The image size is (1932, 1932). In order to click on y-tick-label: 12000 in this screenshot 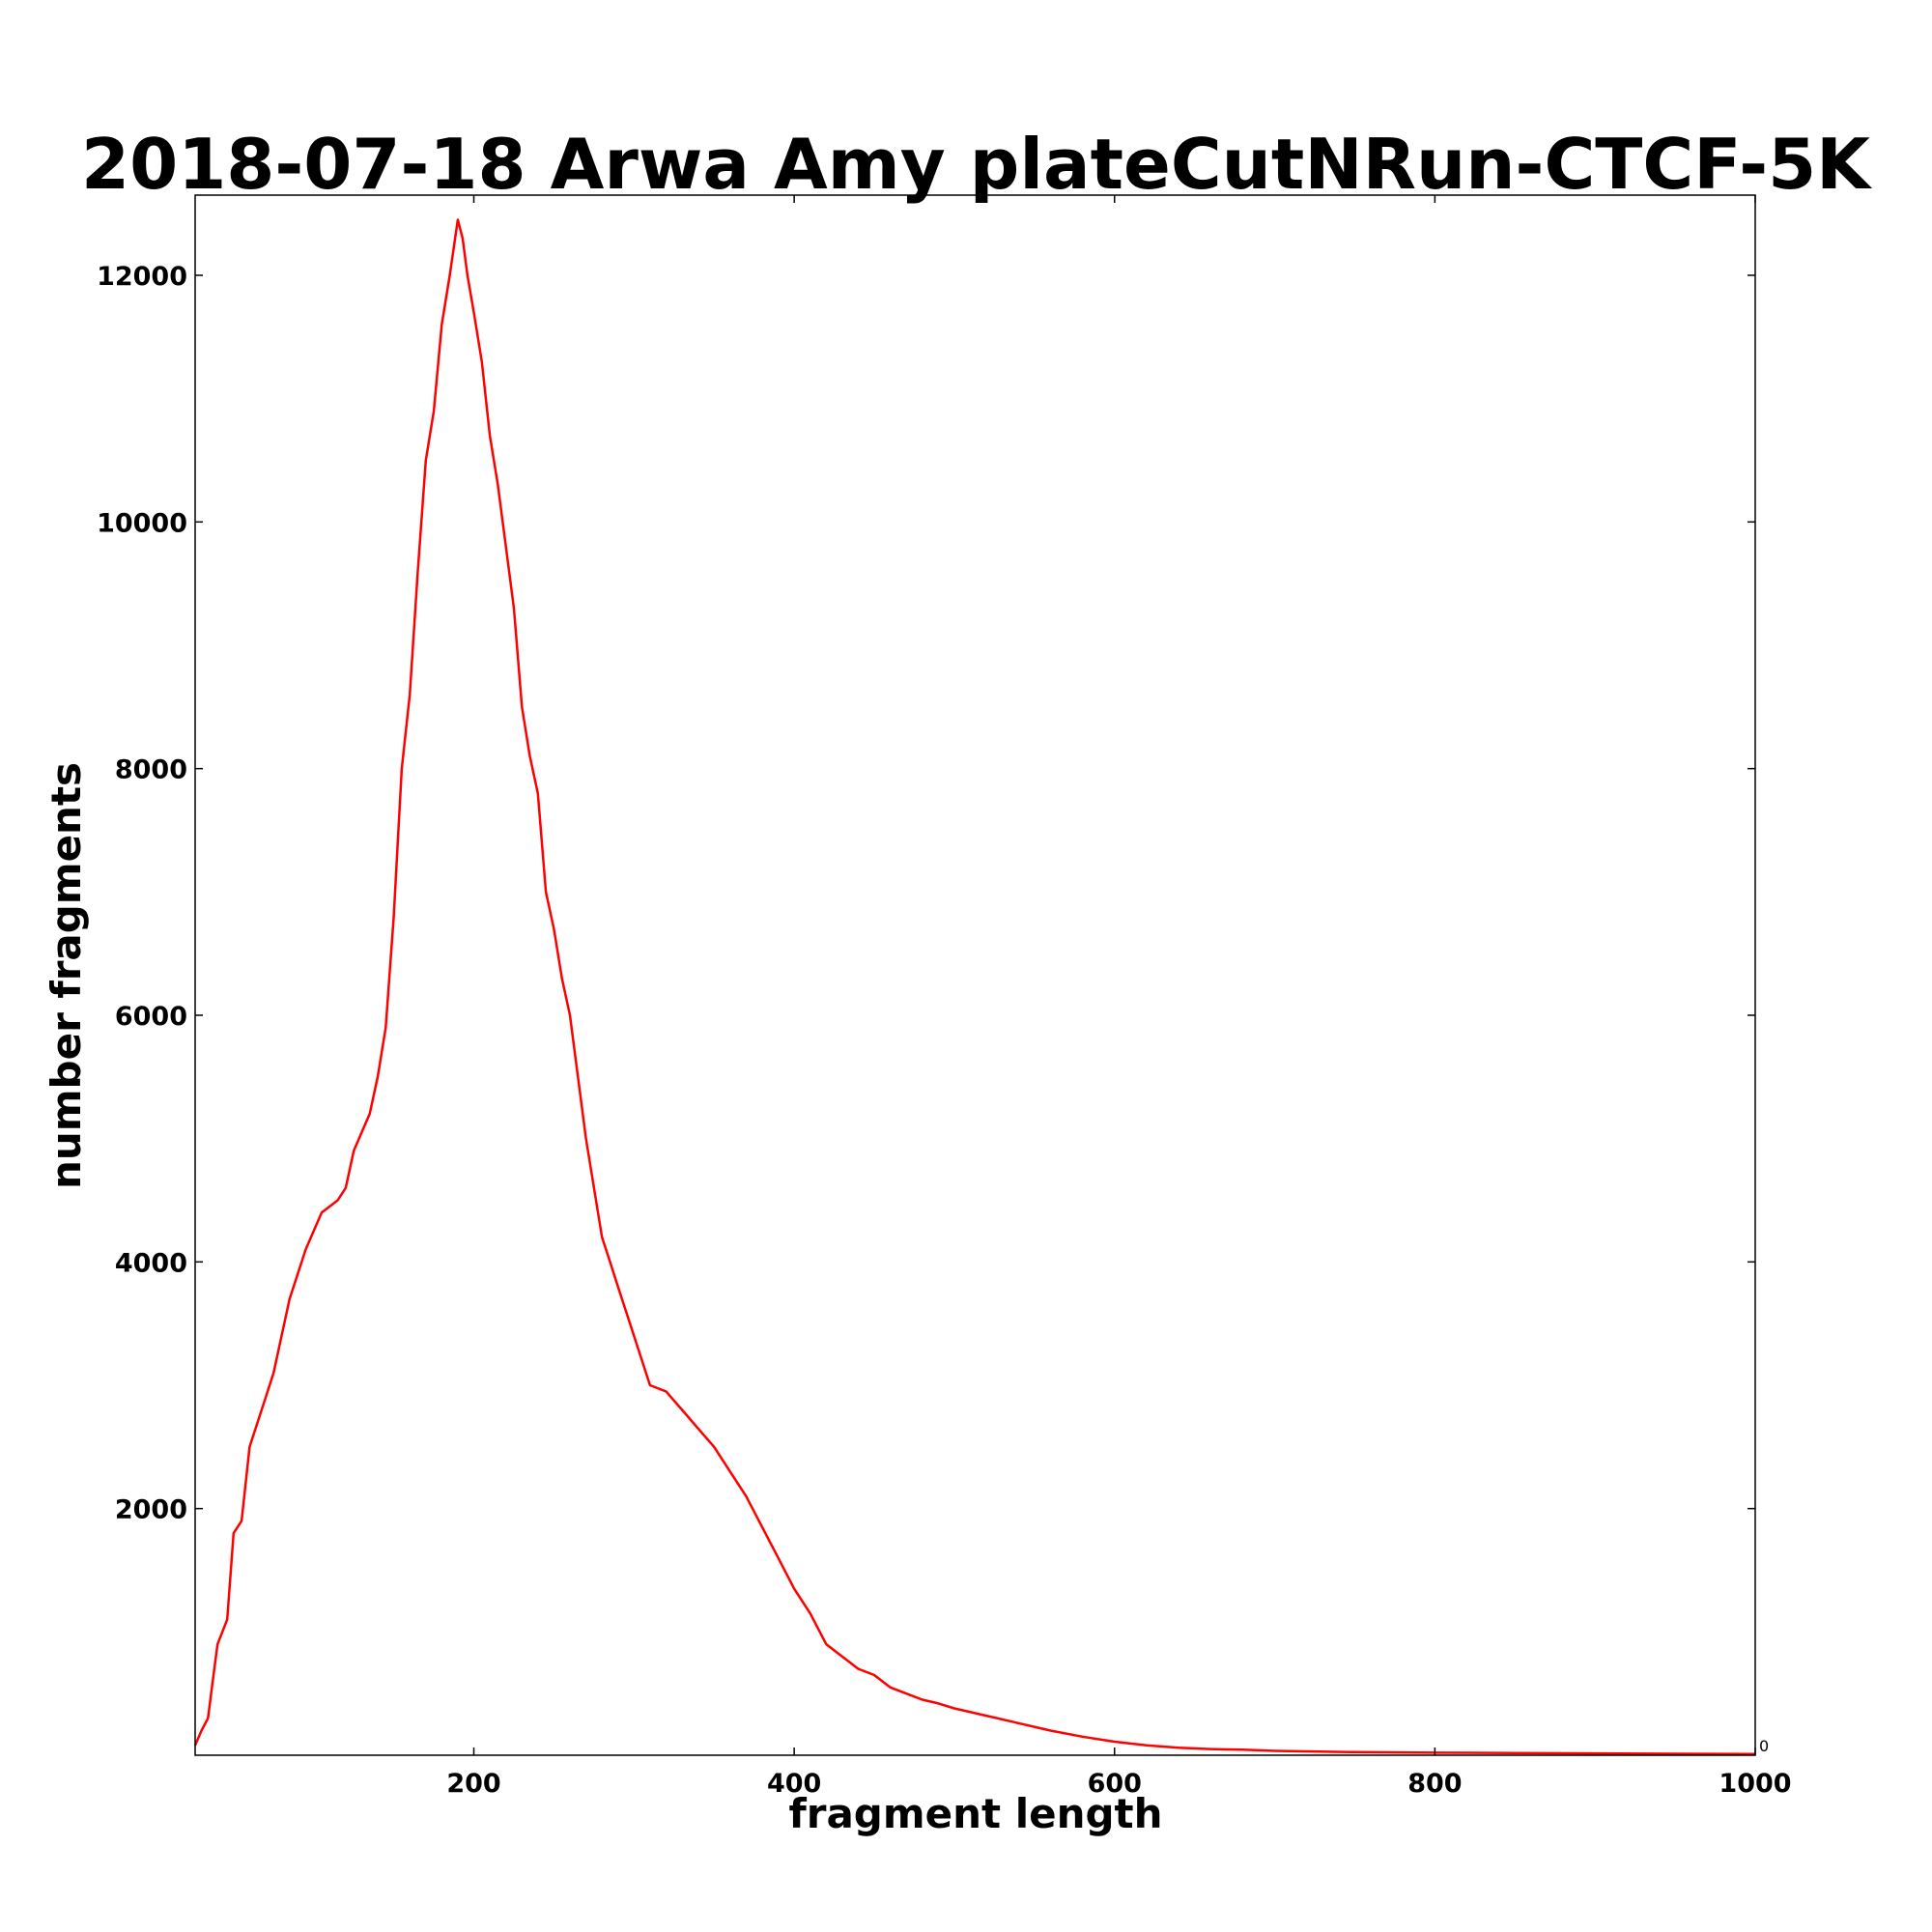, I will do `click(142, 277)`.